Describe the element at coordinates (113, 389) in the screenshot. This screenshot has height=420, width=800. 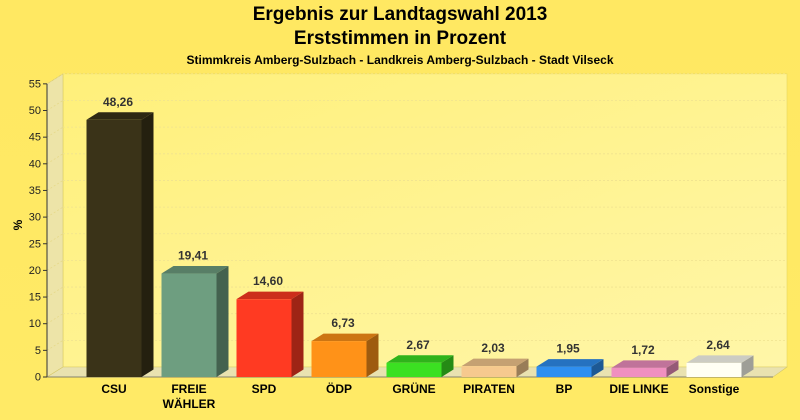
I see `x-tick-label: CSU` at that location.